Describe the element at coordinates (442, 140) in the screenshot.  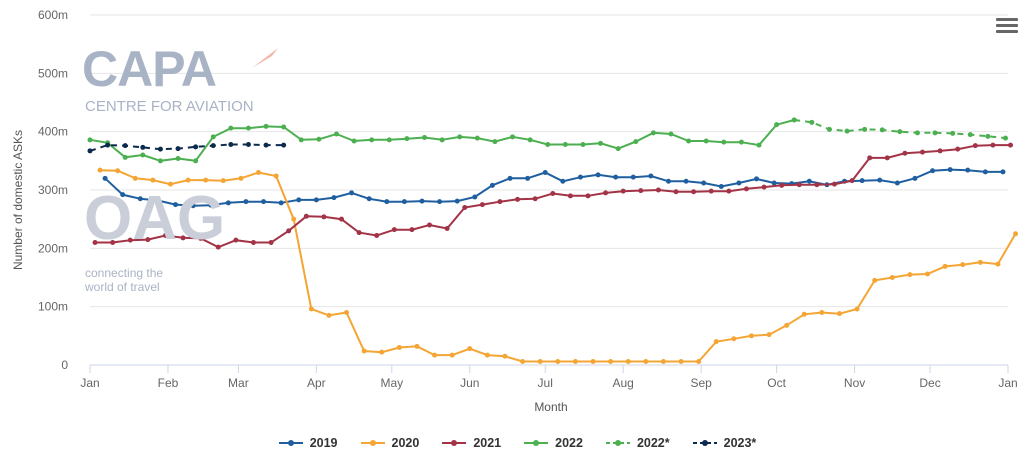
I see `series-2022` at that location.